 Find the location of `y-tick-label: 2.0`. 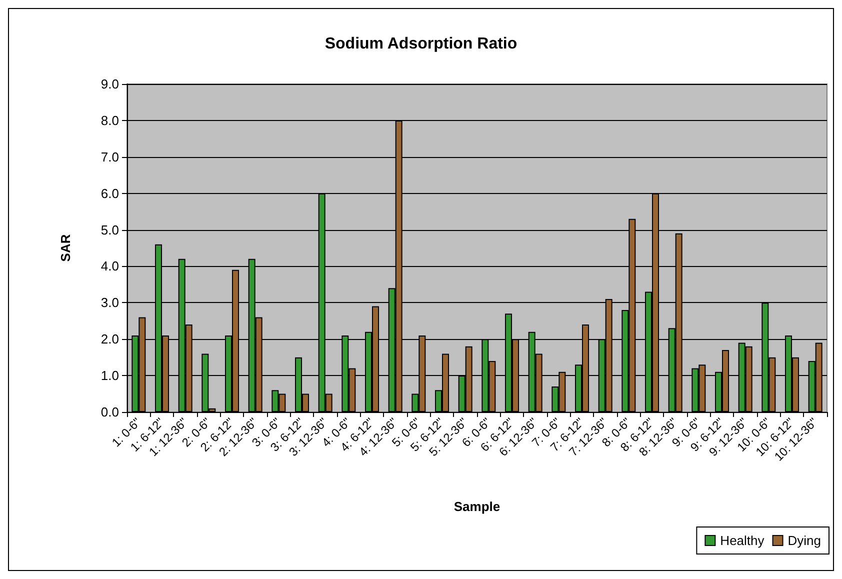

y-tick-label: 2.0 is located at coordinates (109, 339).